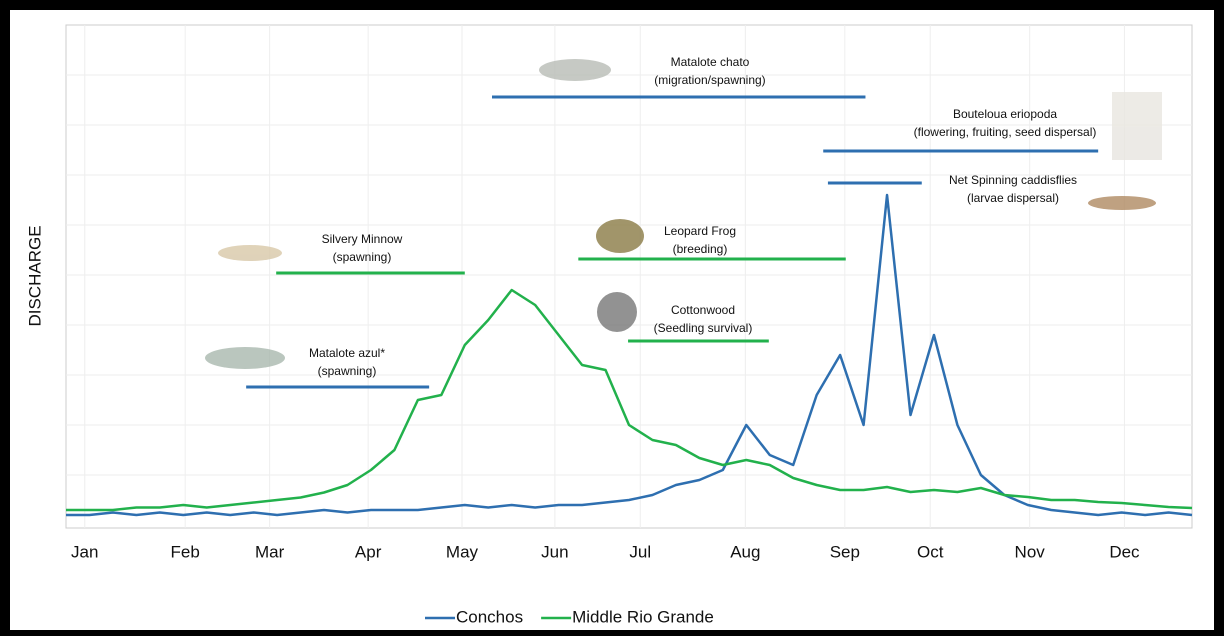 This screenshot has height=636, width=1224. I want to click on x-tick-label: Jan, so click(84, 551).